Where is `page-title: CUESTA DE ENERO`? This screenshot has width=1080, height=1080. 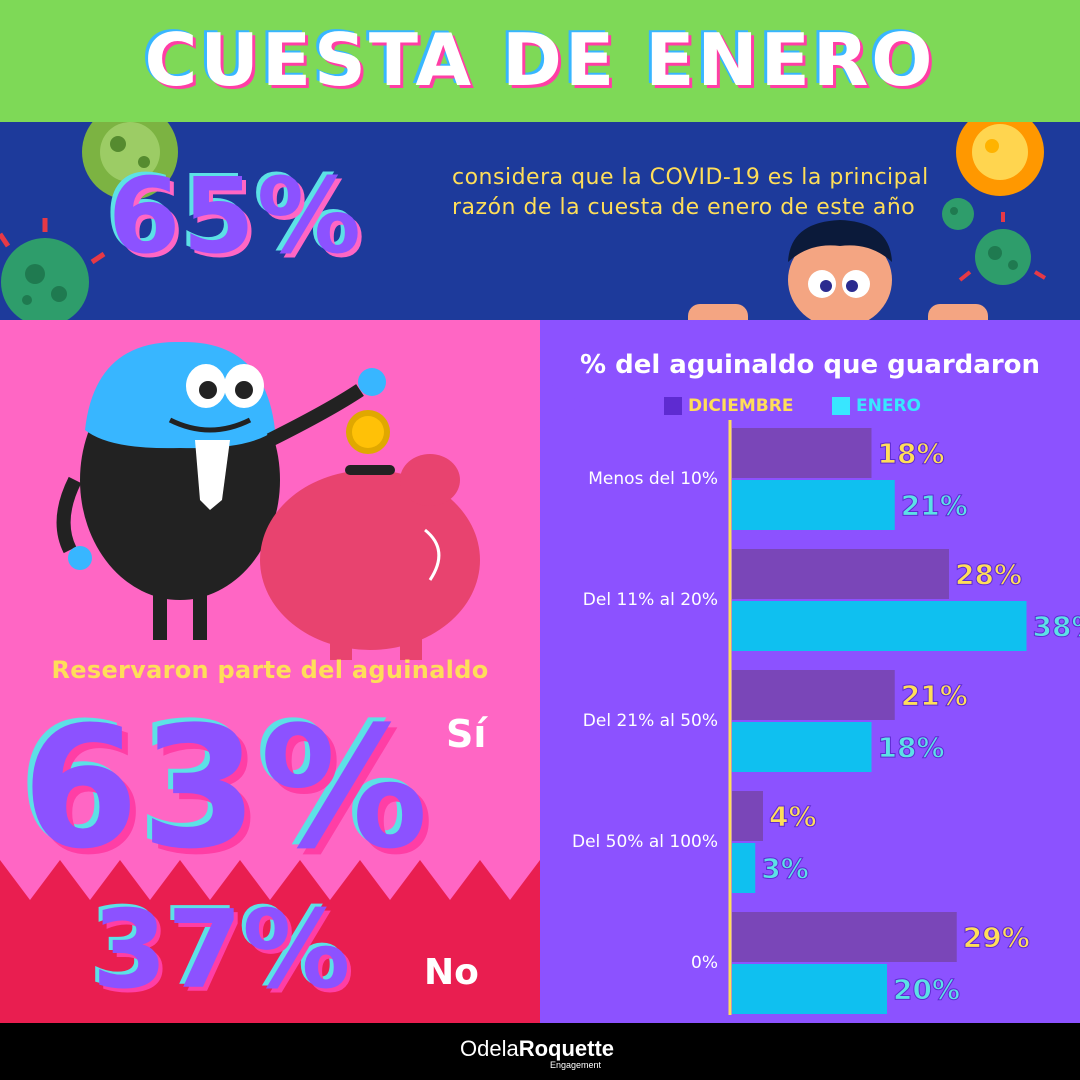
page-title: CUESTA DE ENERO is located at coordinates (540, 60).